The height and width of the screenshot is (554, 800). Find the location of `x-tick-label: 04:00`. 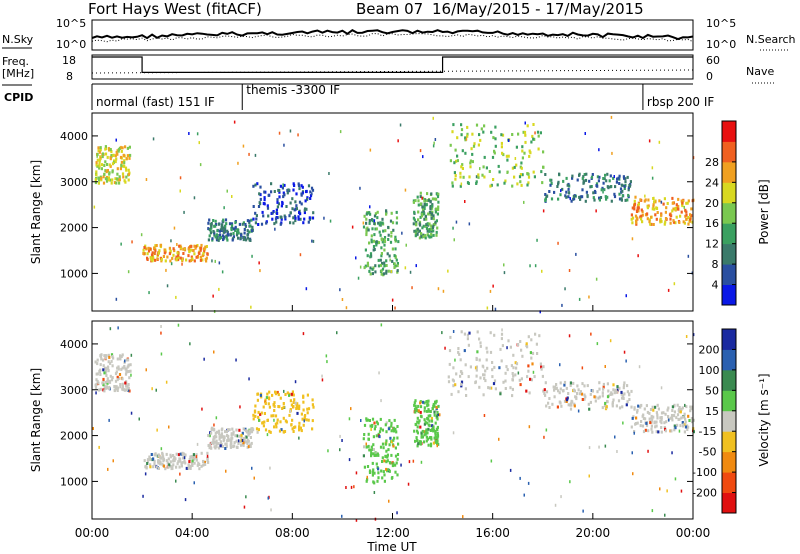

x-tick-label: 04:00 is located at coordinates (192, 533).